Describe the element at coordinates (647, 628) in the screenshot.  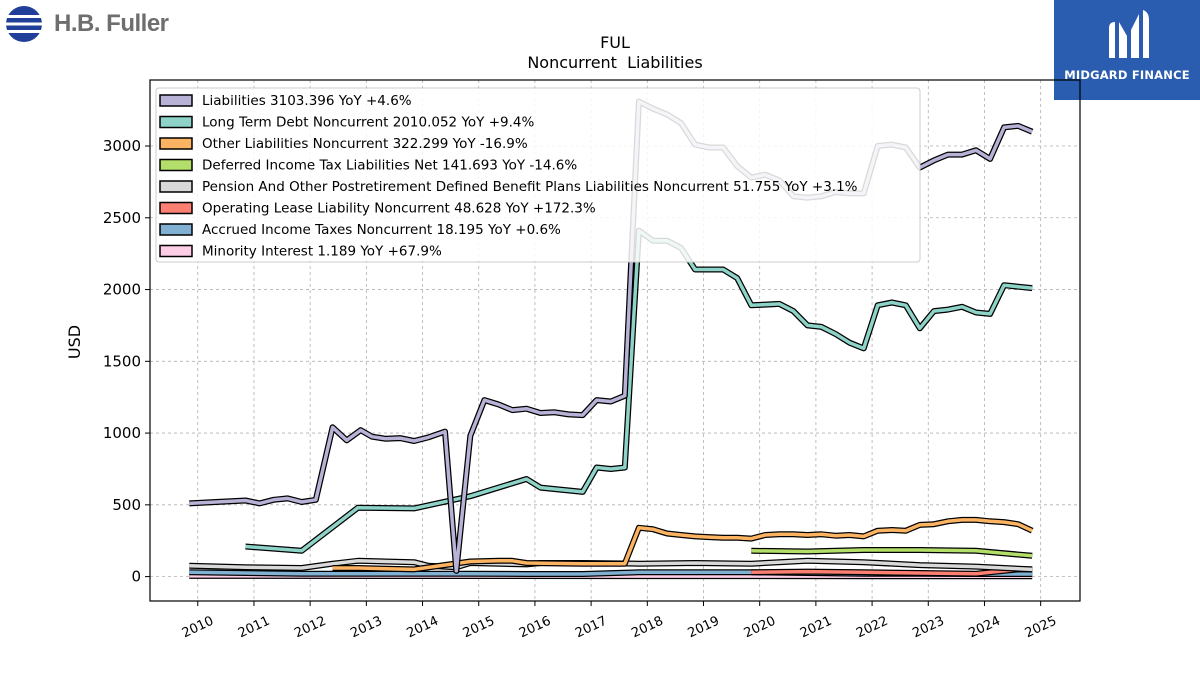
I see `x-tick-label: 2018` at that location.